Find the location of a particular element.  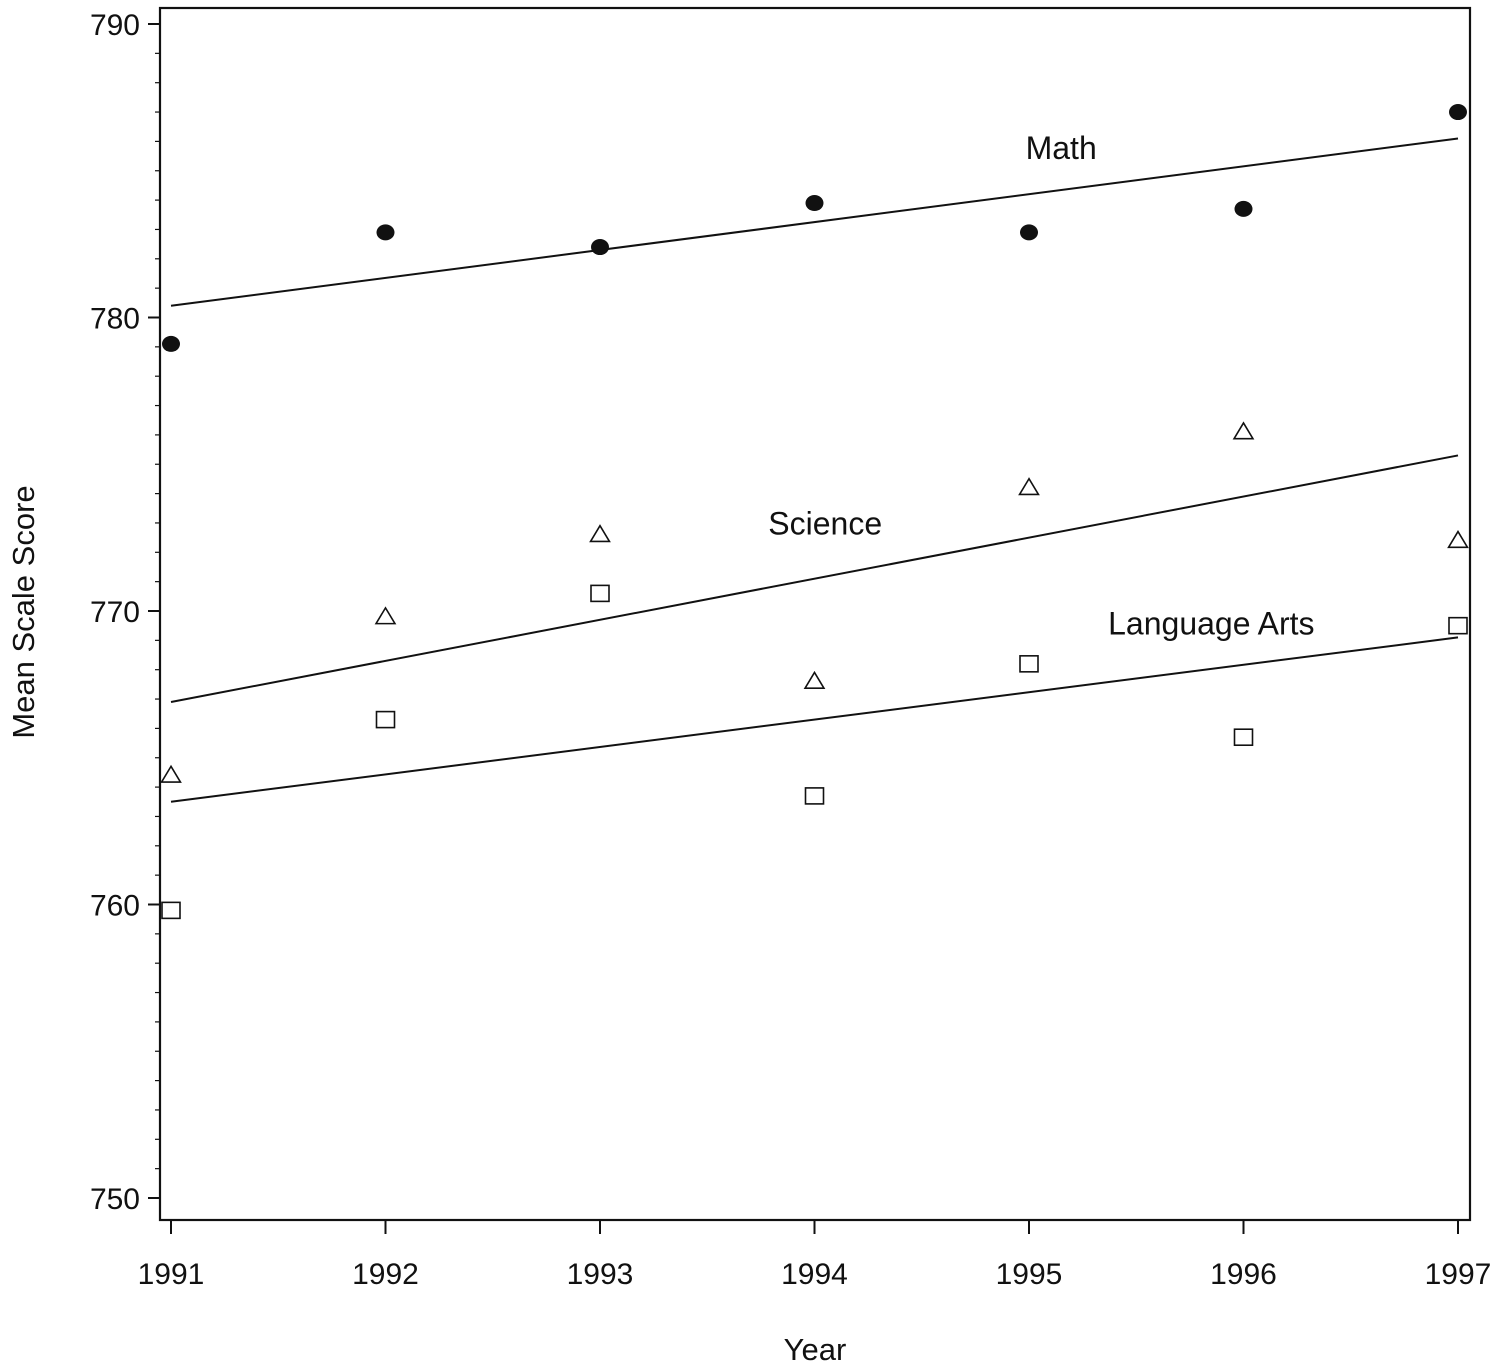

trend-line-language-arts is located at coordinates (814, 719).